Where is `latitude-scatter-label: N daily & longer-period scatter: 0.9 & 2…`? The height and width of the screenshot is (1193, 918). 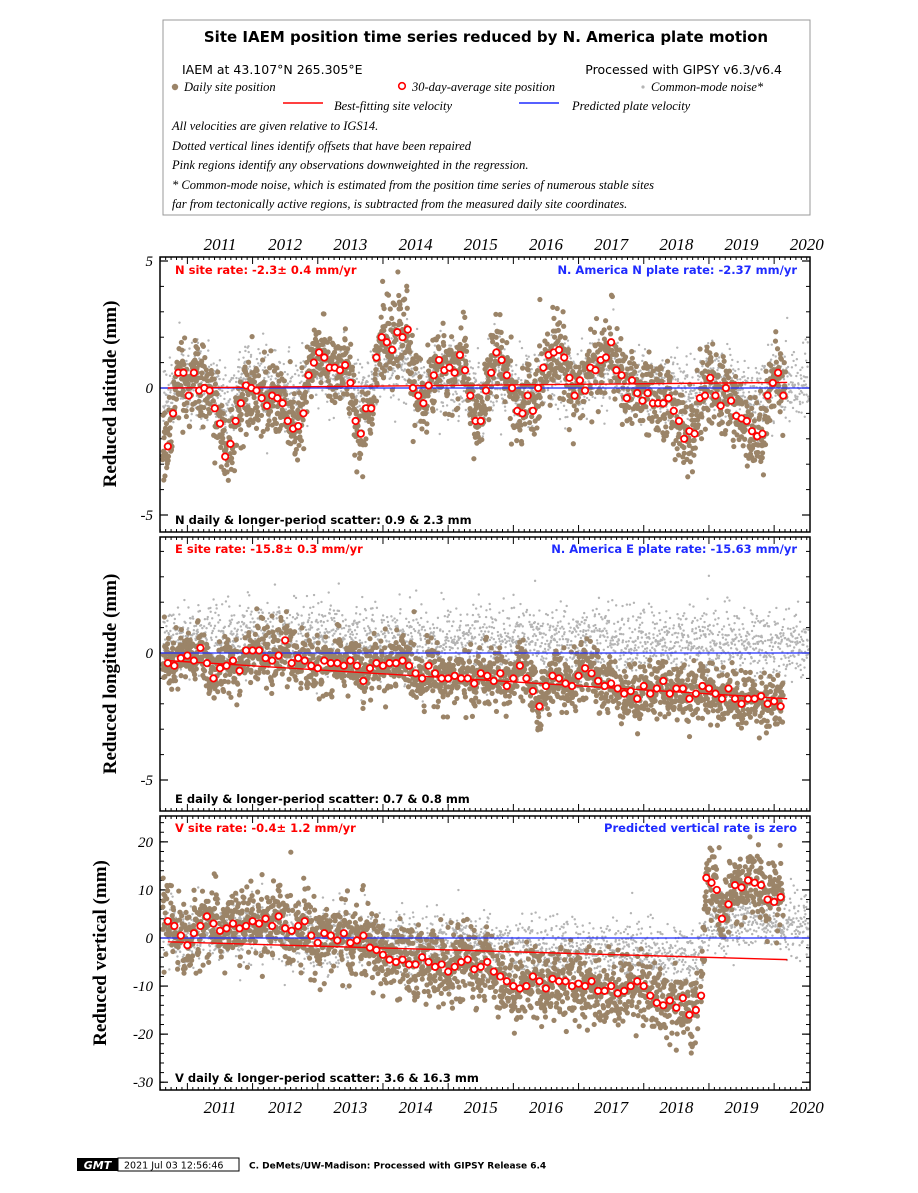 latitude-scatter-label: N daily & longer-period scatter: 0.9 & 2… is located at coordinates (323, 520).